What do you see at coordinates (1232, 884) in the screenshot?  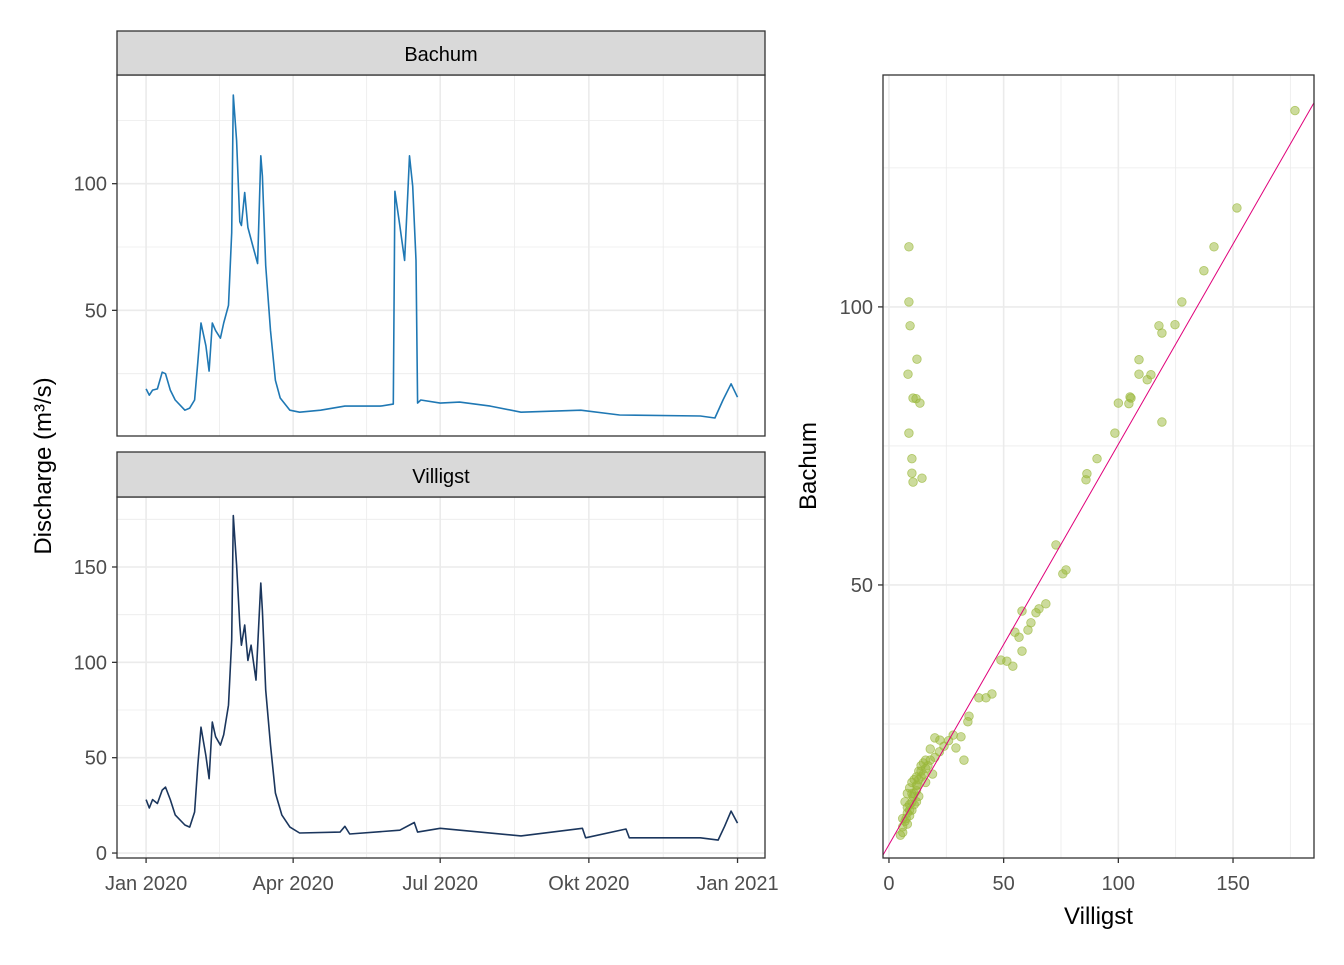 I see `x-tick-label: 150` at bounding box center [1232, 884].